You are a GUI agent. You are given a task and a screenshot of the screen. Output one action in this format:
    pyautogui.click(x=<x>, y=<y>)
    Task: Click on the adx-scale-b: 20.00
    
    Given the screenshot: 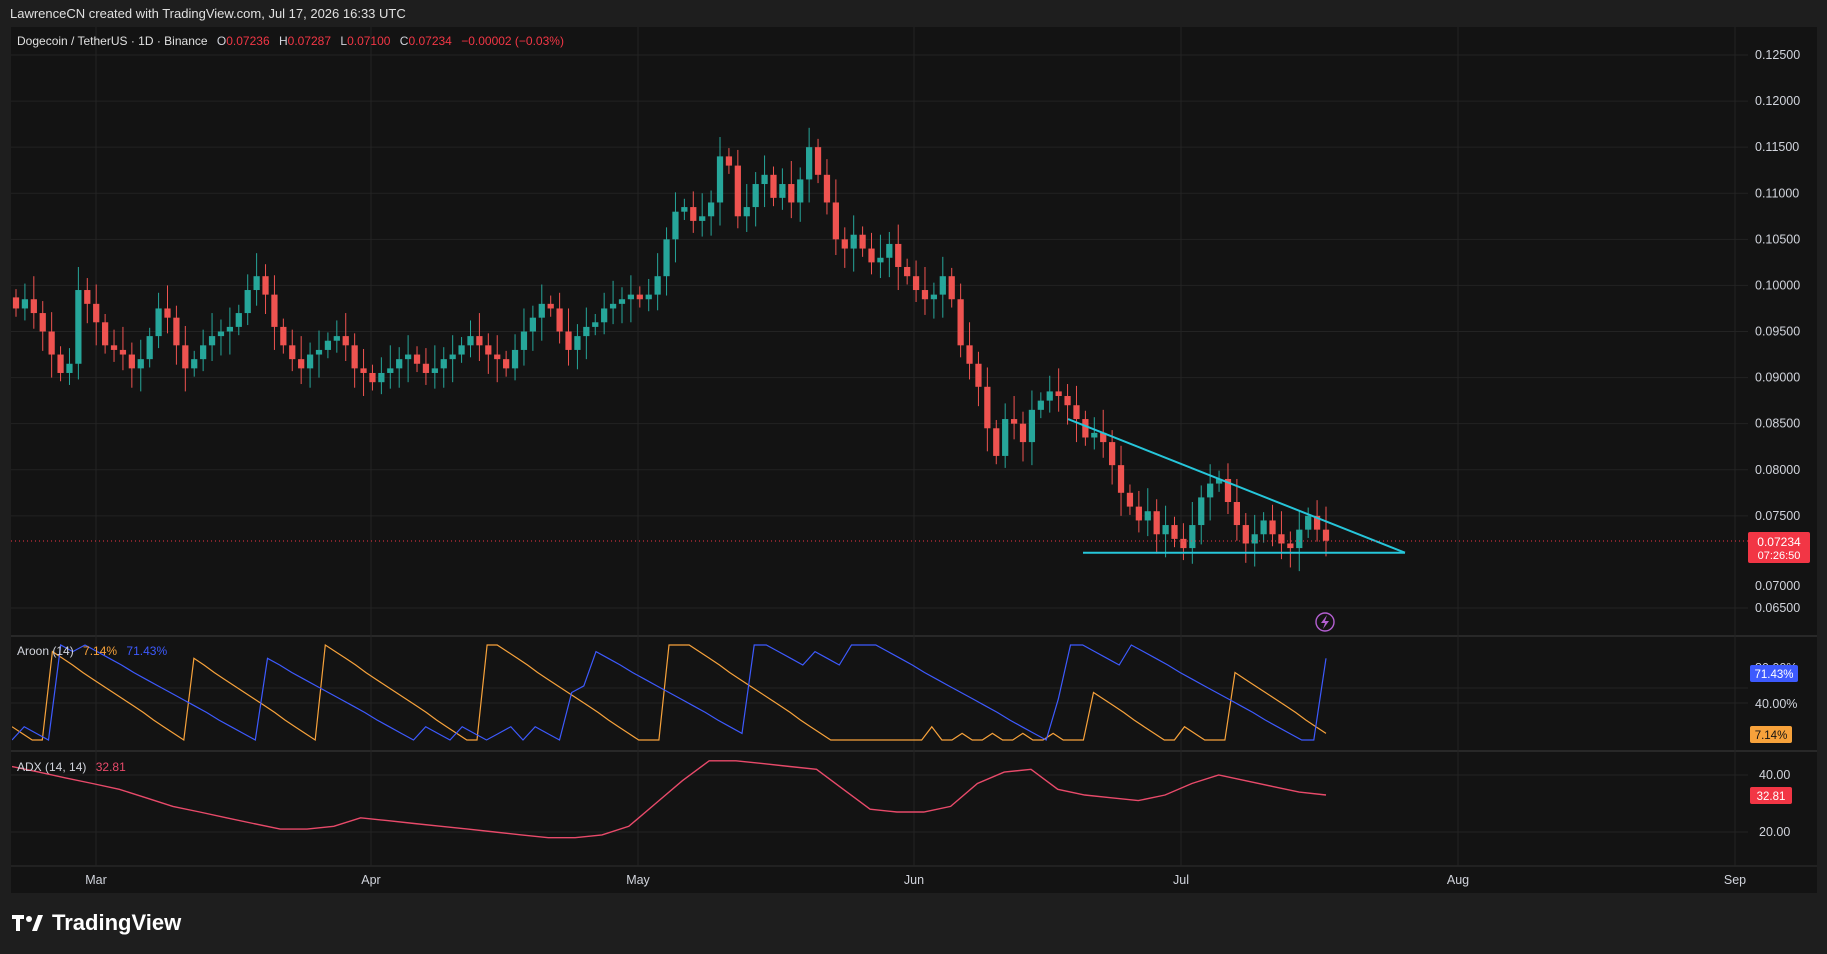 What is the action you would take?
    pyautogui.click(x=1774, y=832)
    